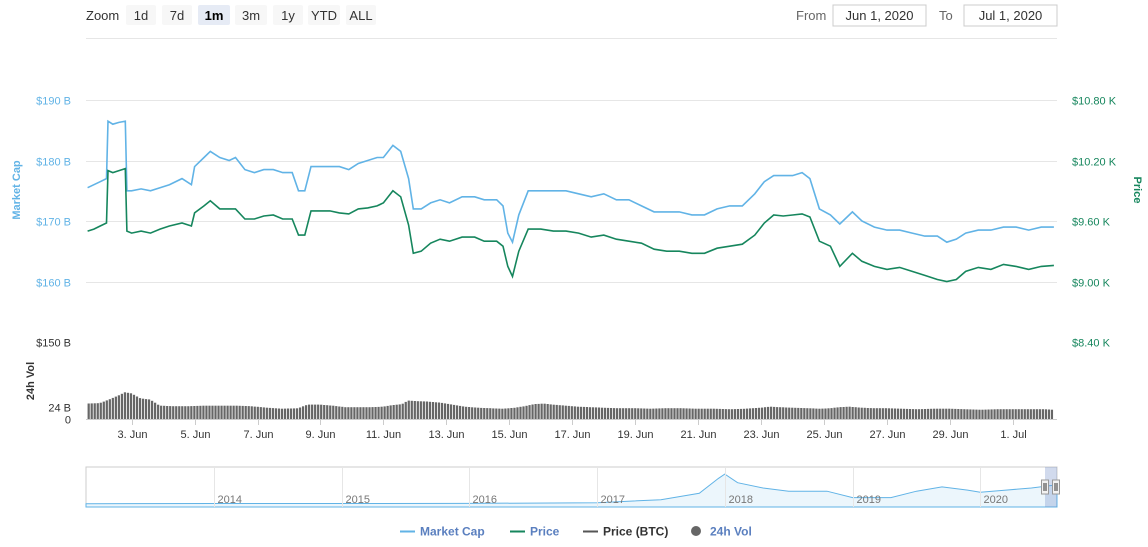  I want to click on navigator-selection, so click(1051, 487).